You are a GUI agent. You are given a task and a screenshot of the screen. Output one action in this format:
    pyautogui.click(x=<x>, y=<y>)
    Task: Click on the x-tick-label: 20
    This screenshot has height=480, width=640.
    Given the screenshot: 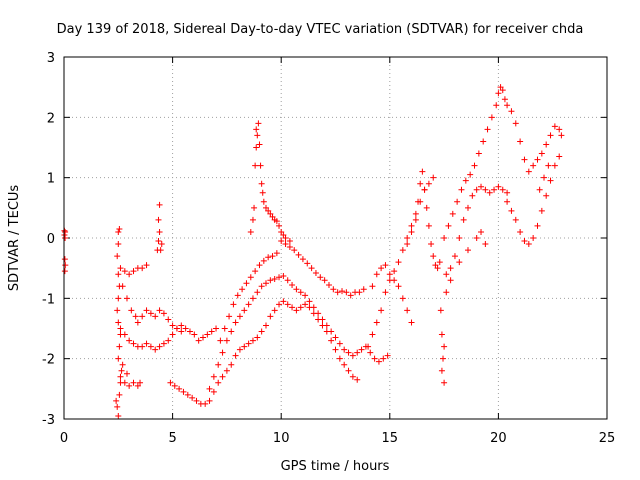 What is the action you would take?
    pyautogui.click(x=498, y=438)
    